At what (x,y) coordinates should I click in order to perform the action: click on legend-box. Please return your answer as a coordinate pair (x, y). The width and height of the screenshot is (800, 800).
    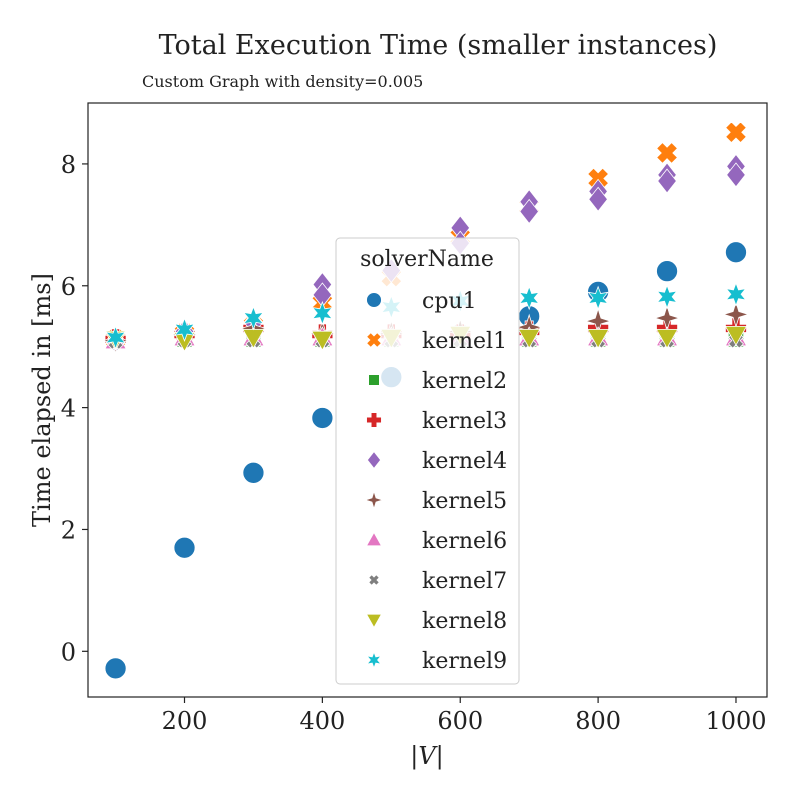
    Looking at the image, I should click on (427, 461).